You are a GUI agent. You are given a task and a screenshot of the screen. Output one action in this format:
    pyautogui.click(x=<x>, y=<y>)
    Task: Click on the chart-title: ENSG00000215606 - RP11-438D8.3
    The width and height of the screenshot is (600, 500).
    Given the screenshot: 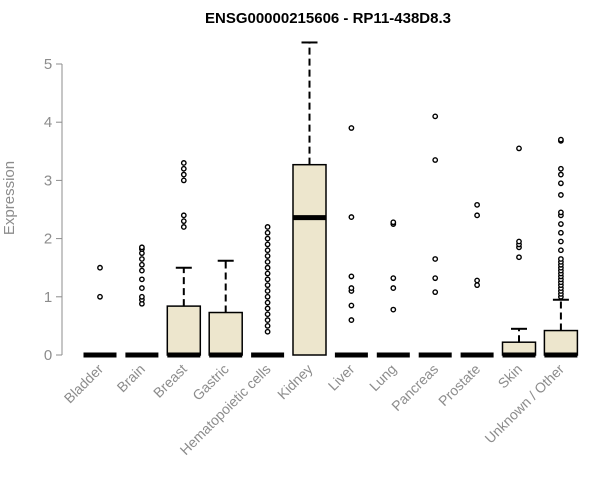 What is the action you would take?
    pyautogui.click(x=328, y=18)
    